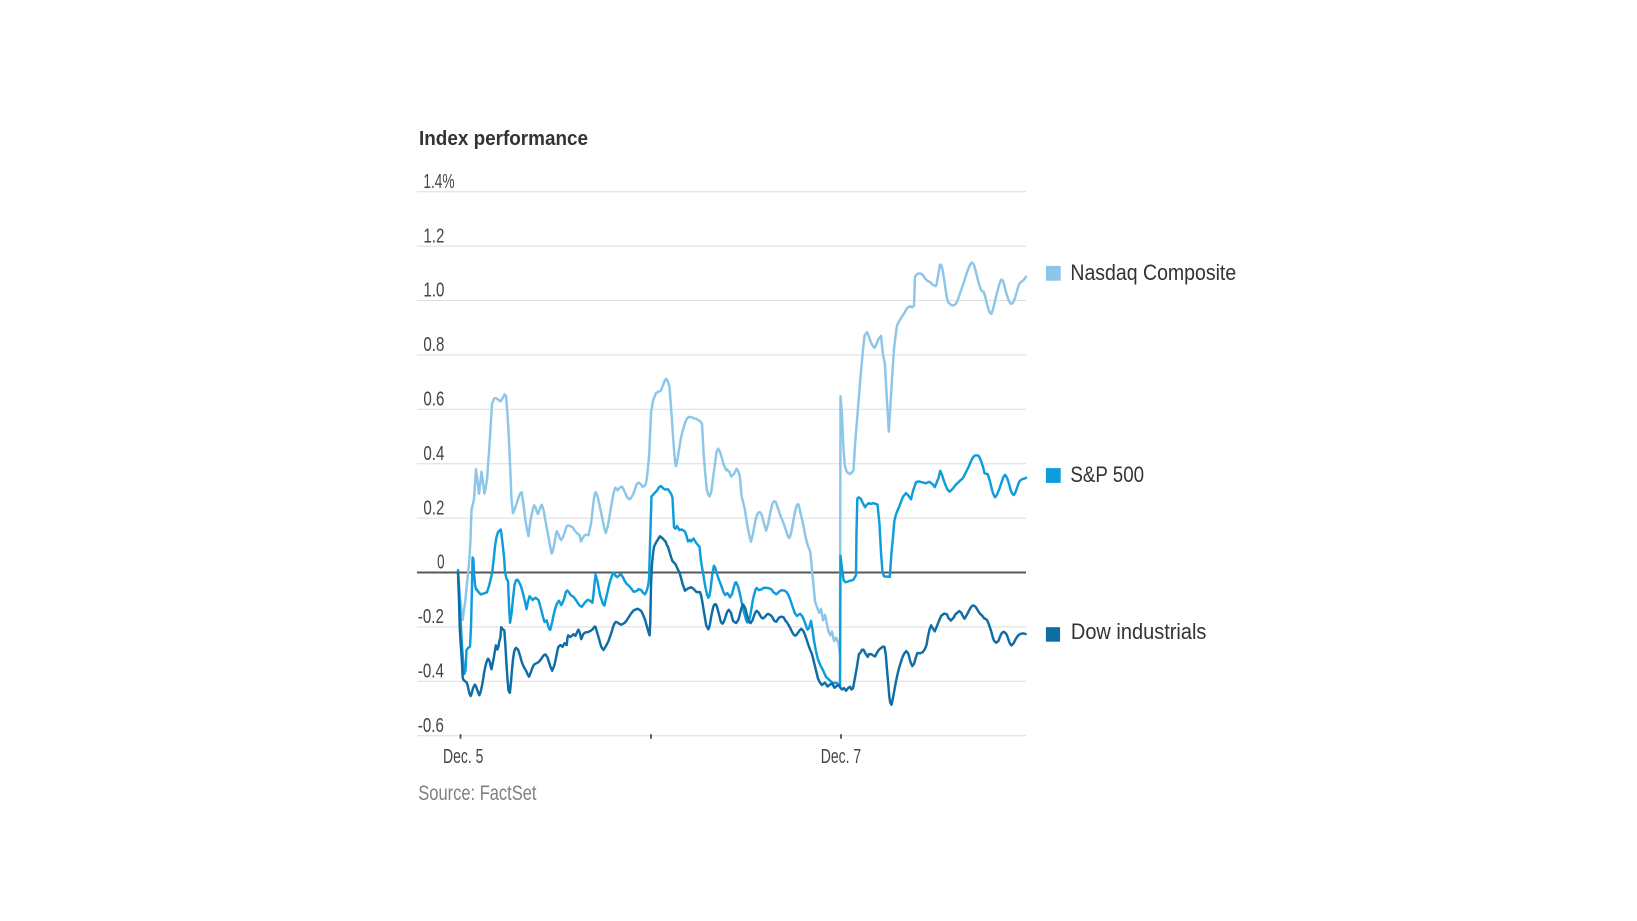  What do you see at coordinates (431, 672) in the screenshot?
I see `svg-text: -0.4` at bounding box center [431, 672].